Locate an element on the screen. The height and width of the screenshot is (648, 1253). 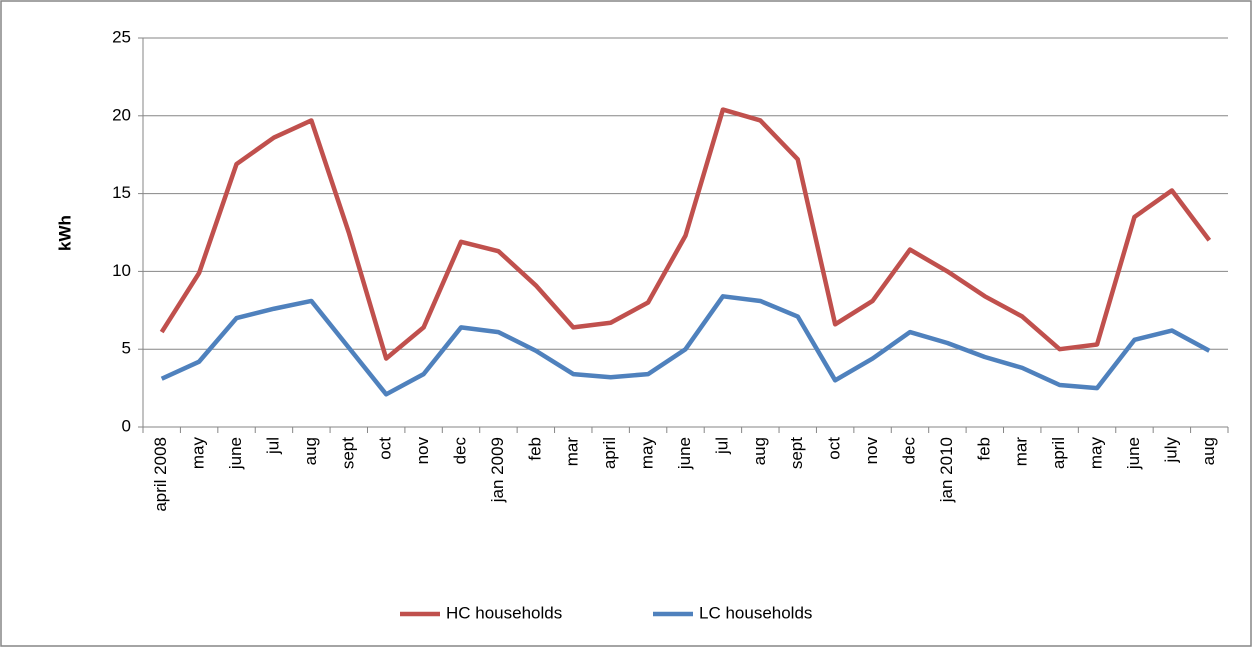
x-tick-label: july is located at coordinates (1170, 450).